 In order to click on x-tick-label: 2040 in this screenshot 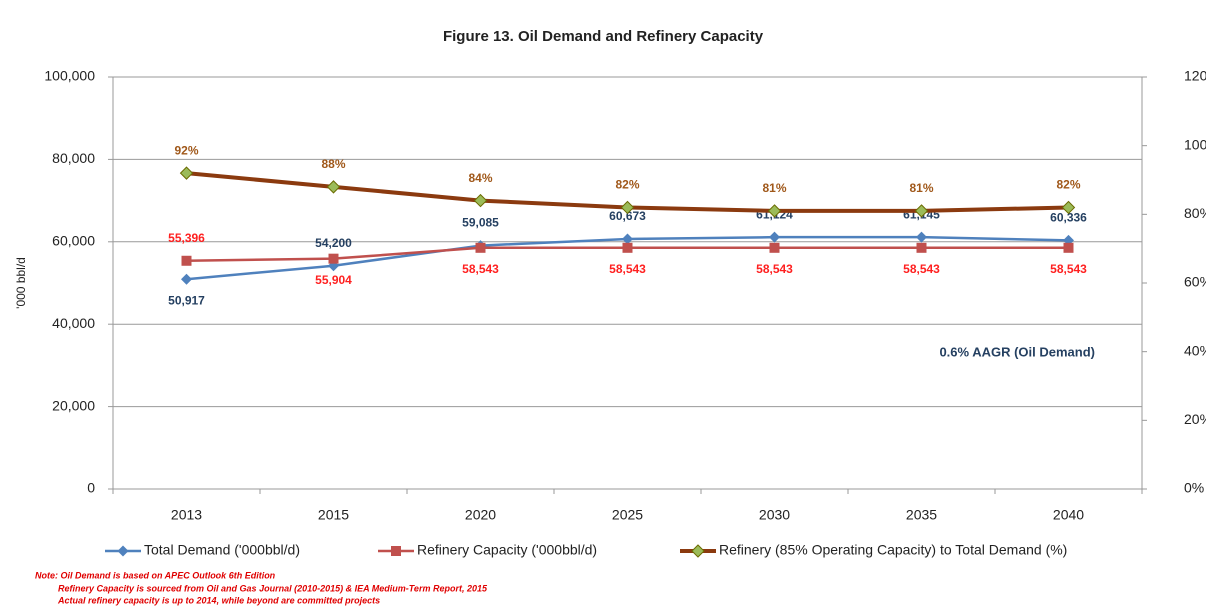, I will do `click(1068, 515)`.